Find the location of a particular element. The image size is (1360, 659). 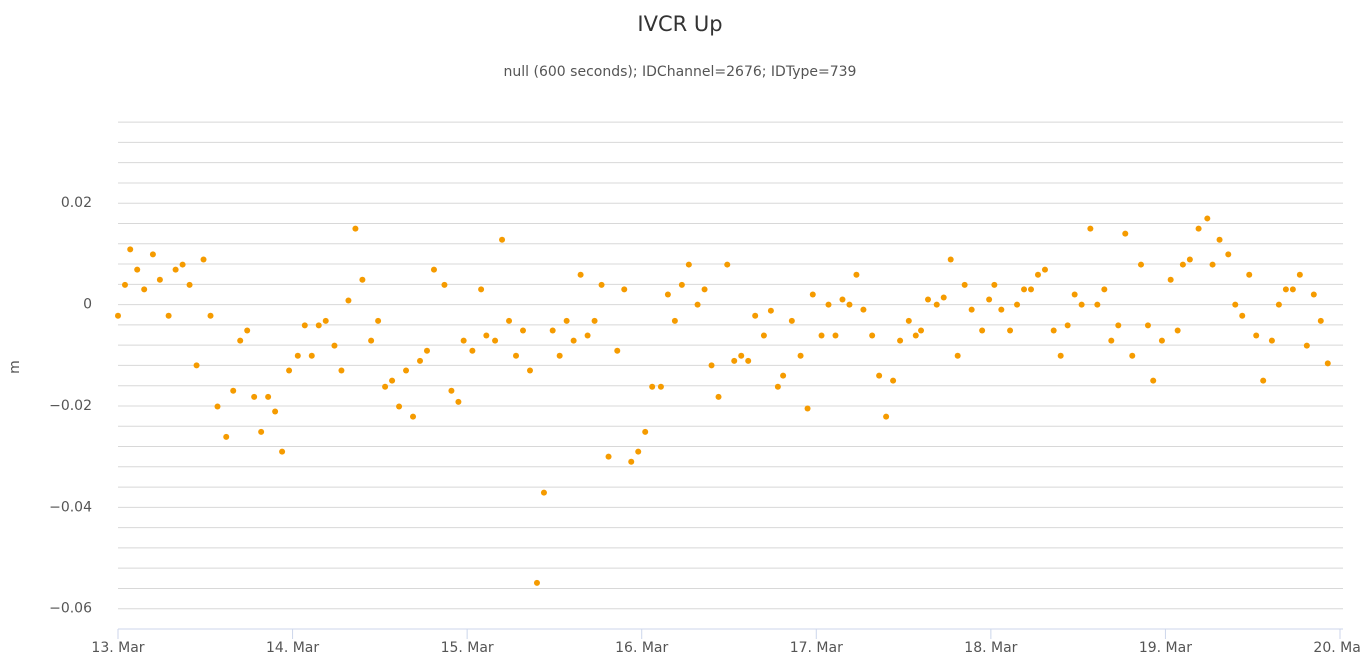

x-tick-label: 13. Mar is located at coordinates (117, 648).